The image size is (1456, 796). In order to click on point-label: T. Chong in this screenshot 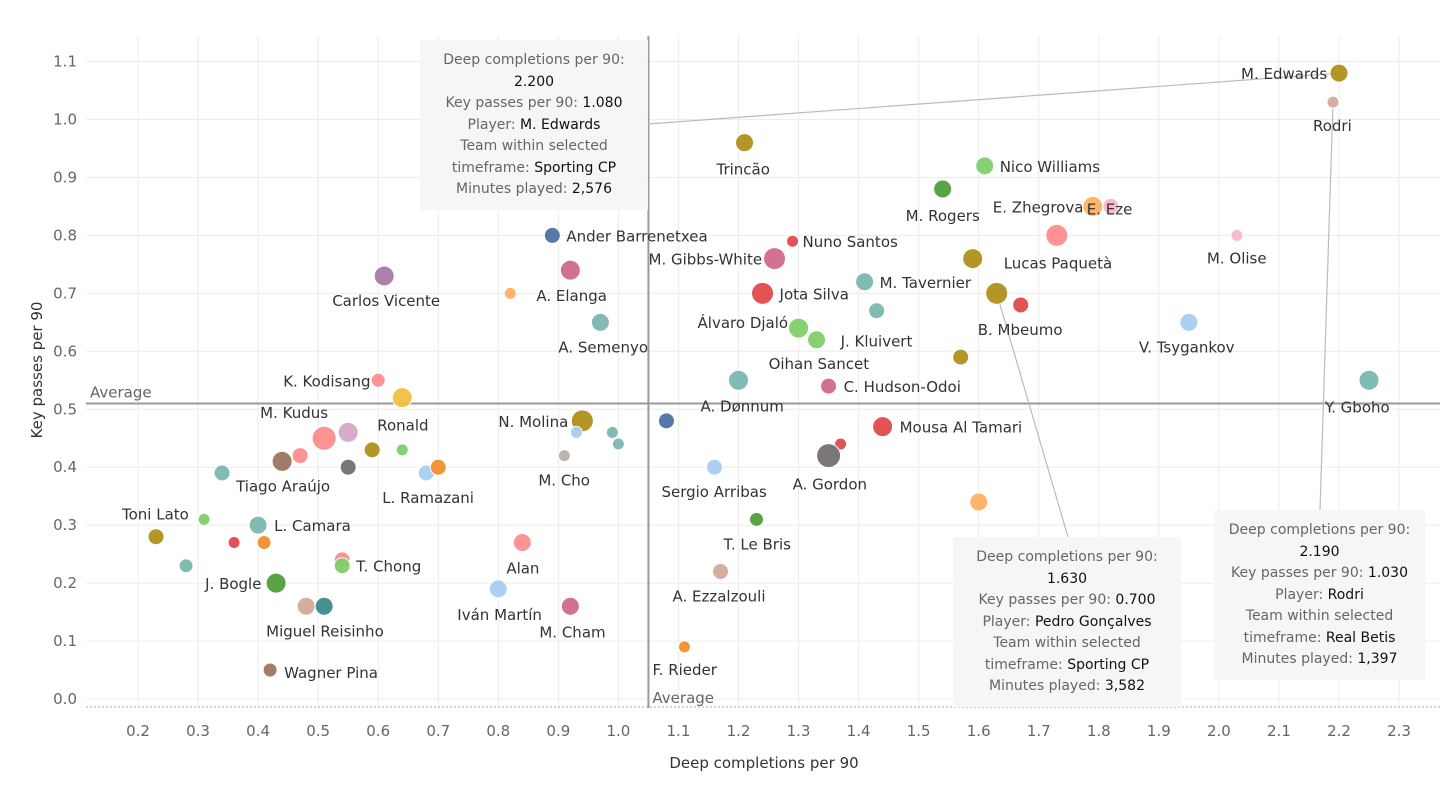, I will do `click(388, 567)`.